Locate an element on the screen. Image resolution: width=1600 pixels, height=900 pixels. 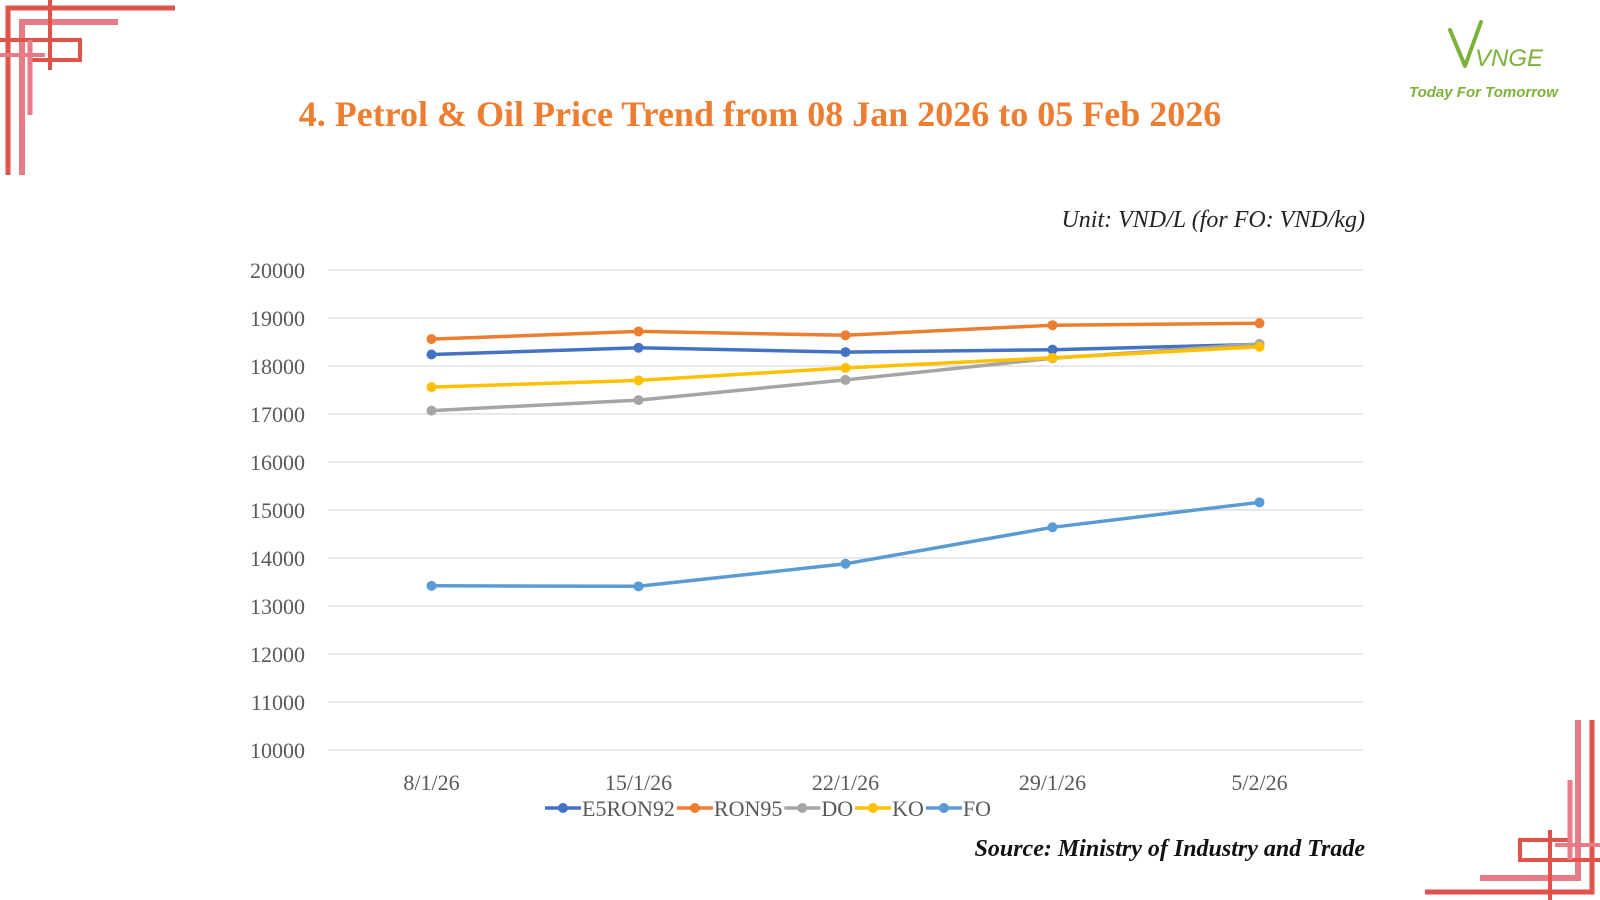
corner-ornament-bottom-right is located at coordinates (1512, 810).